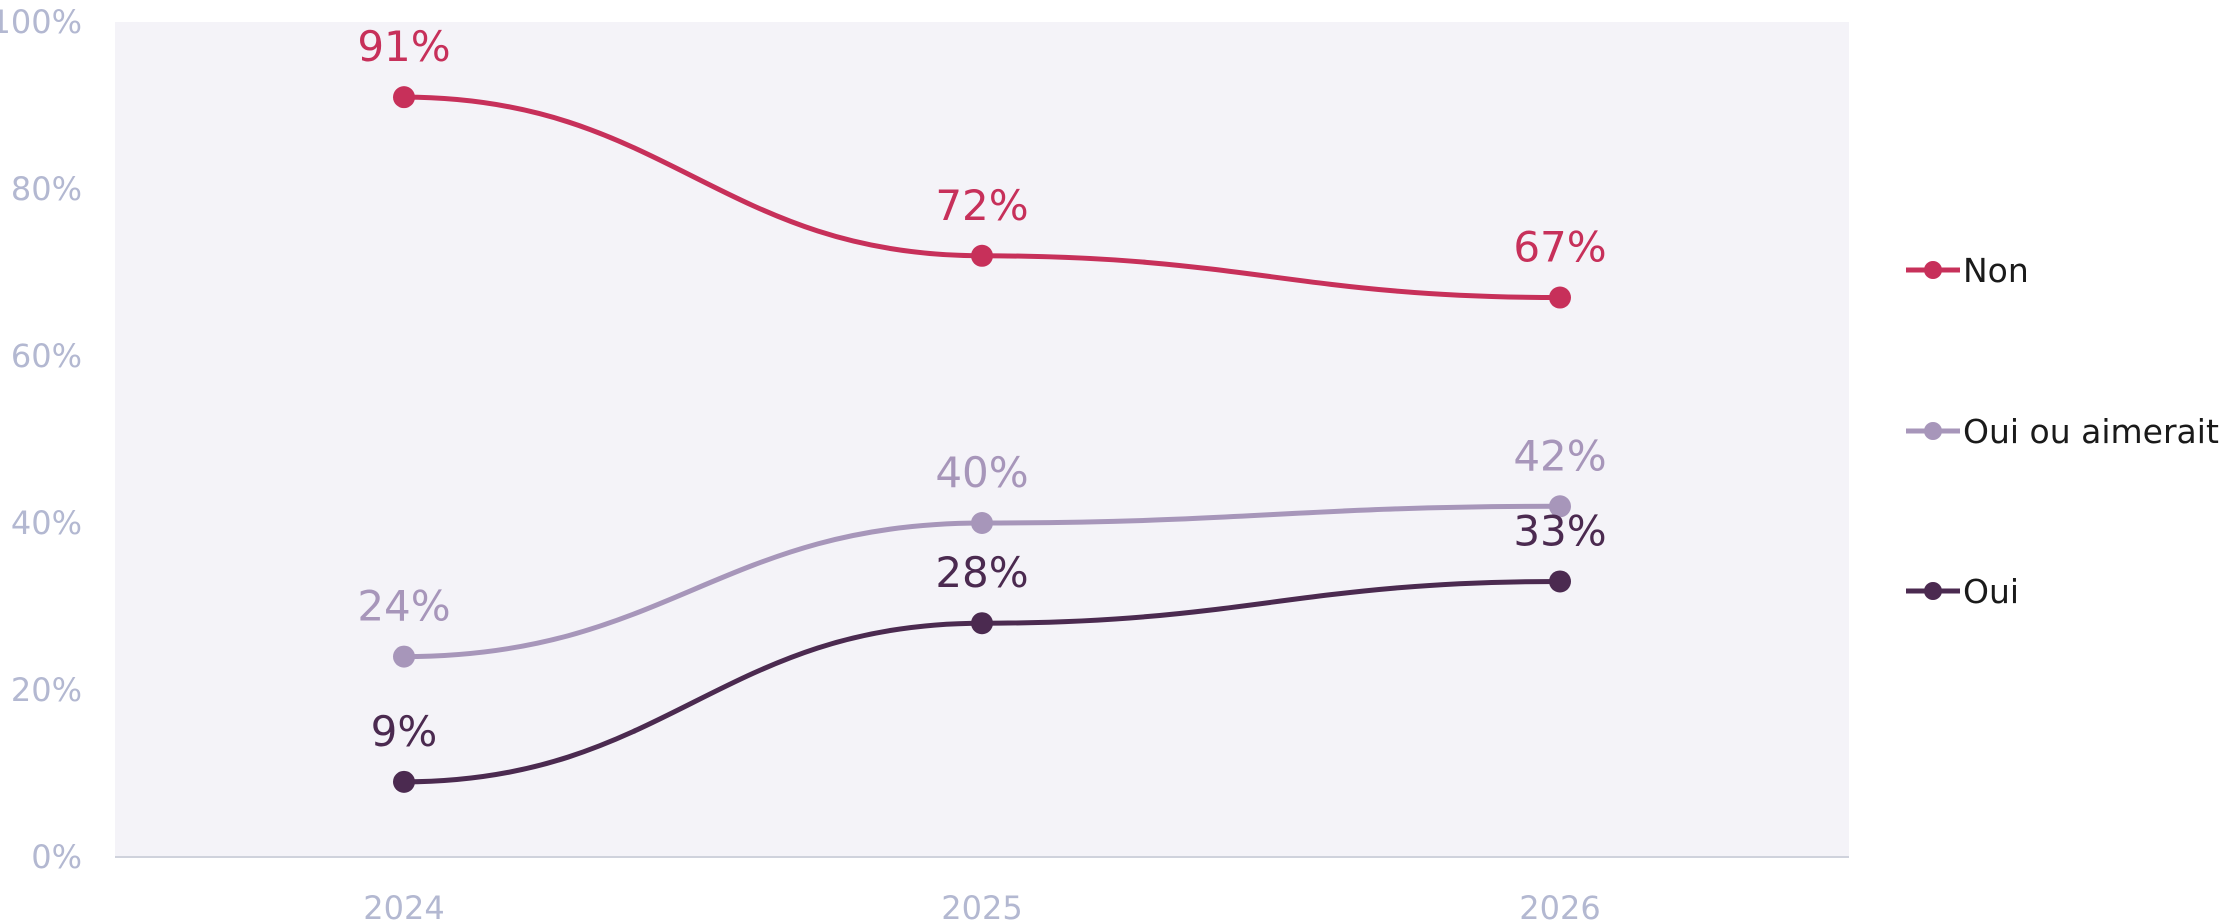 This screenshot has height=923, width=2234. I want to click on x-axis-ticks: 2024 2025 2026, so click(981, 906).